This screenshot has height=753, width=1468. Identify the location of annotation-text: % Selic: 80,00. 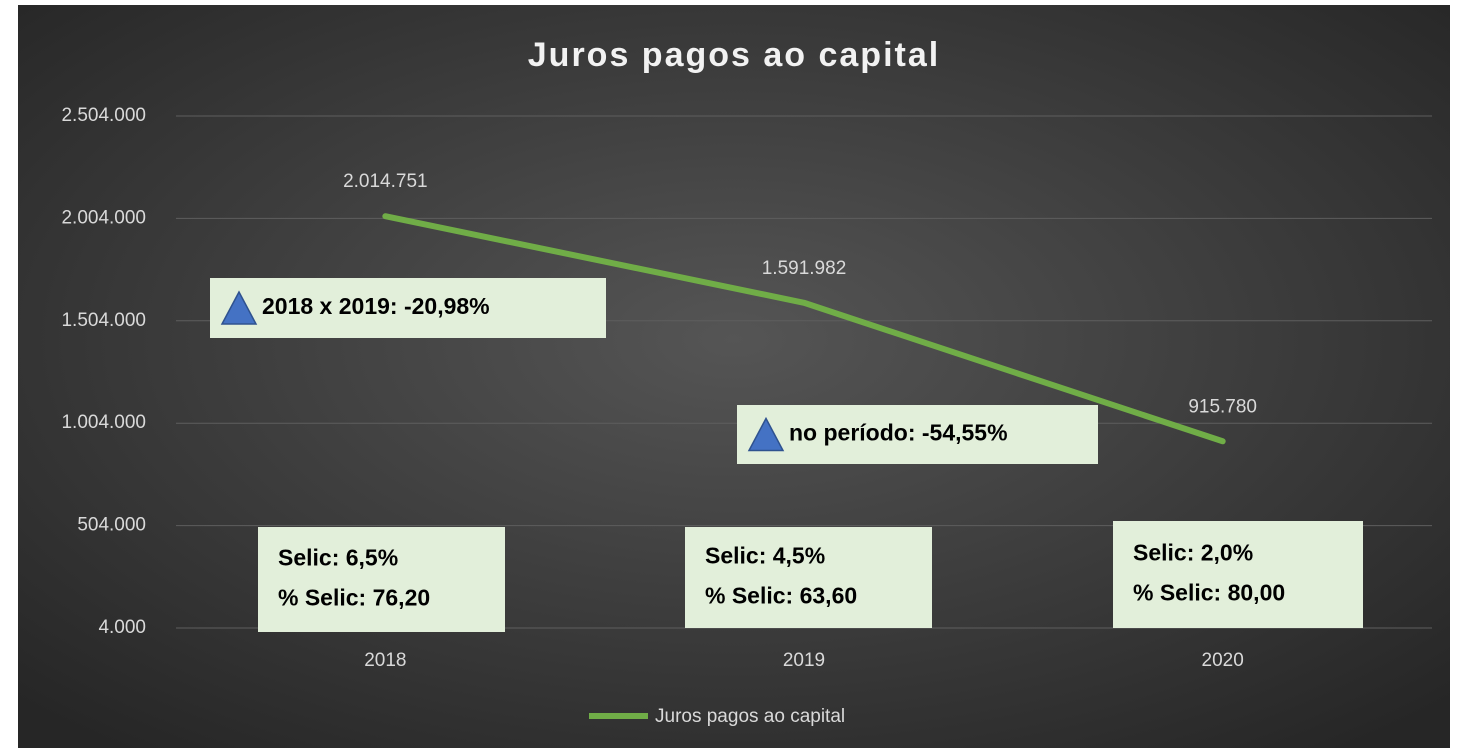
(1209, 593).